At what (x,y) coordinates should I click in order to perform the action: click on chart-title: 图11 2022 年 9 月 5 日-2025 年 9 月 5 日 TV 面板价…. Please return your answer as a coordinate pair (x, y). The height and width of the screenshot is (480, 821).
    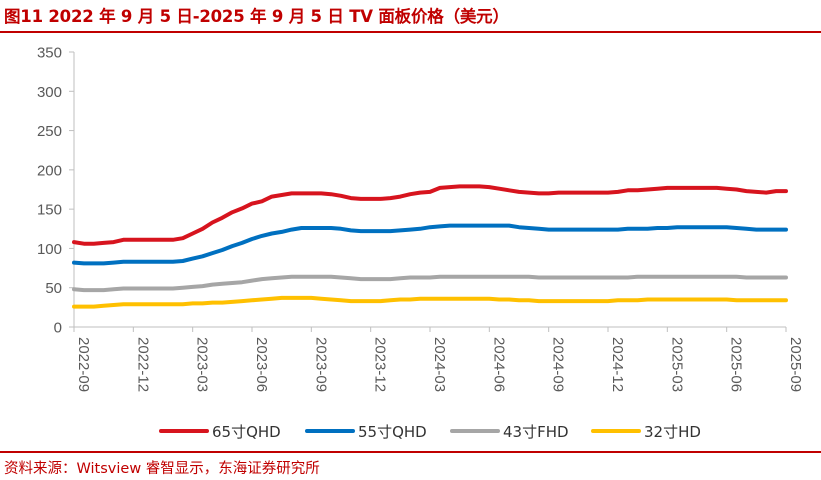
    Looking at the image, I should click on (256, 16).